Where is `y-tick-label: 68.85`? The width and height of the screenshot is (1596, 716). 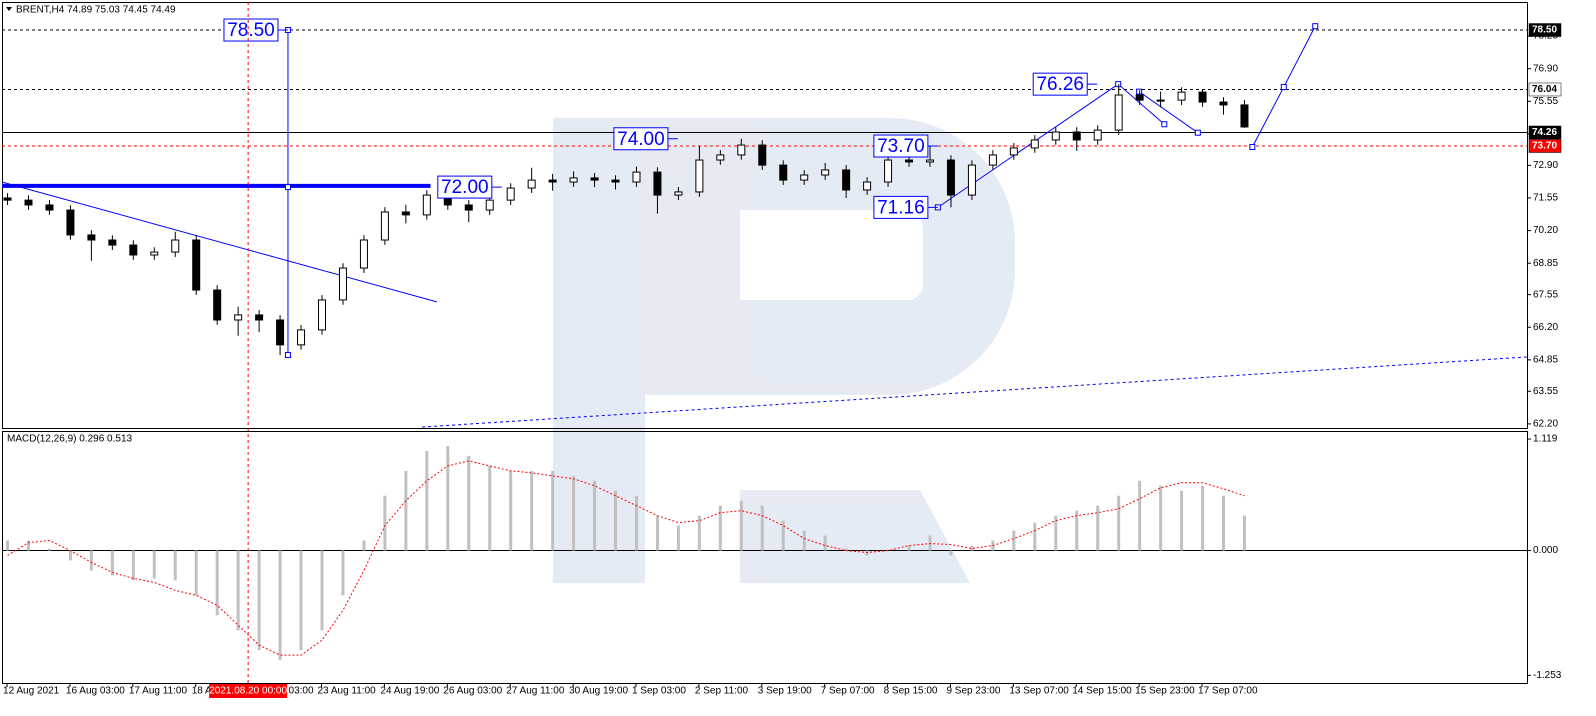
y-tick-label: 68.85 is located at coordinates (1545, 263).